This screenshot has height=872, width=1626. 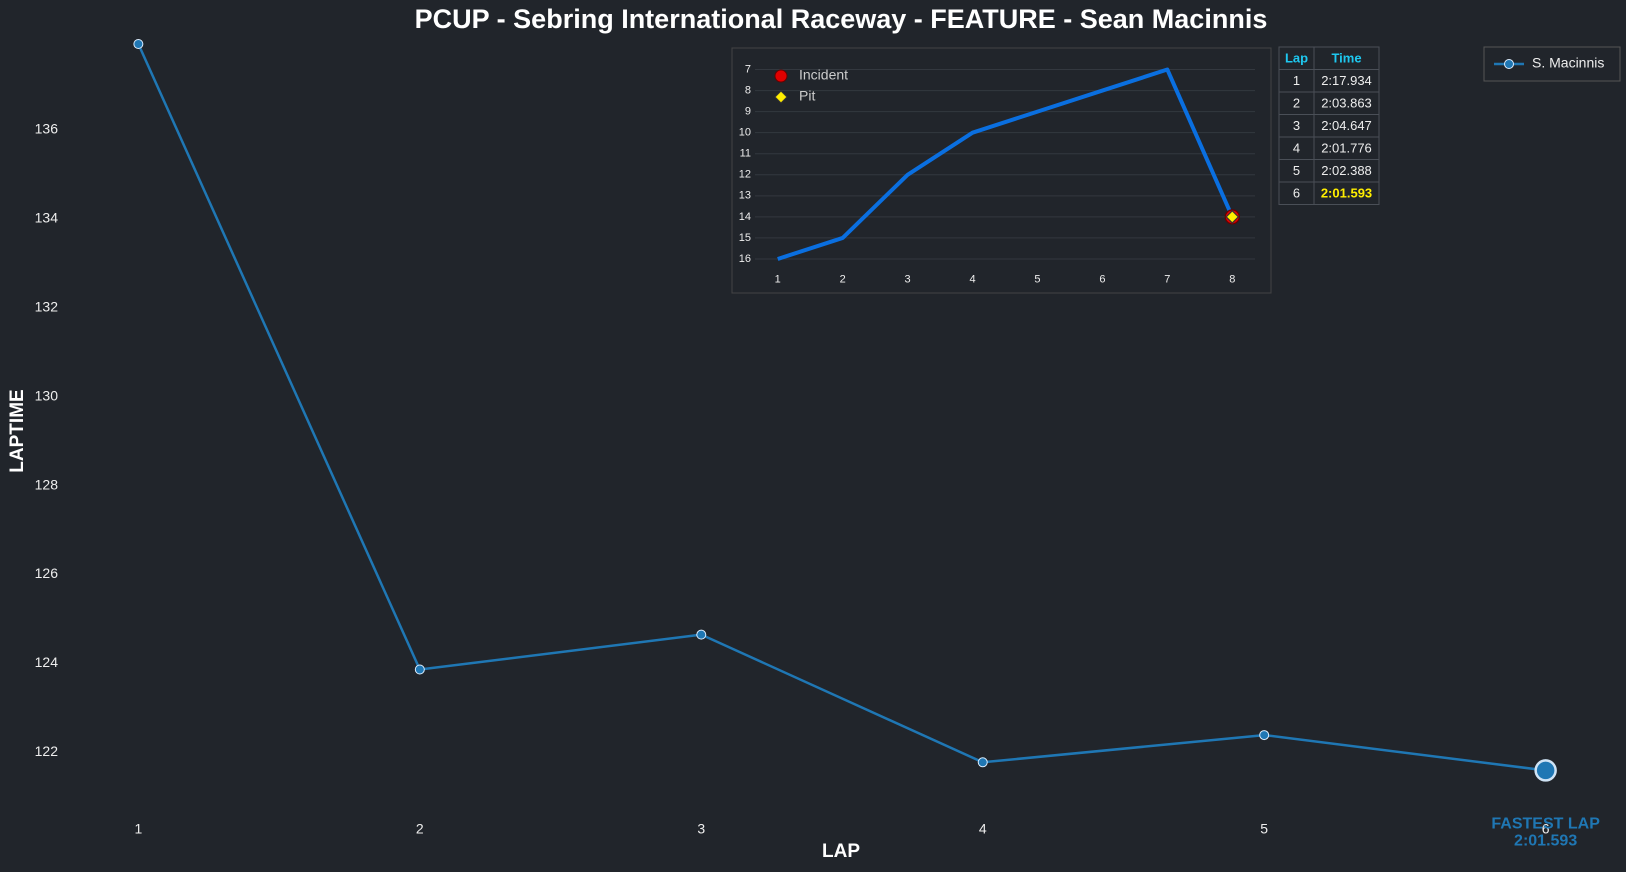 What do you see at coordinates (47, 306) in the screenshot?
I see `y-tick-label: 132` at bounding box center [47, 306].